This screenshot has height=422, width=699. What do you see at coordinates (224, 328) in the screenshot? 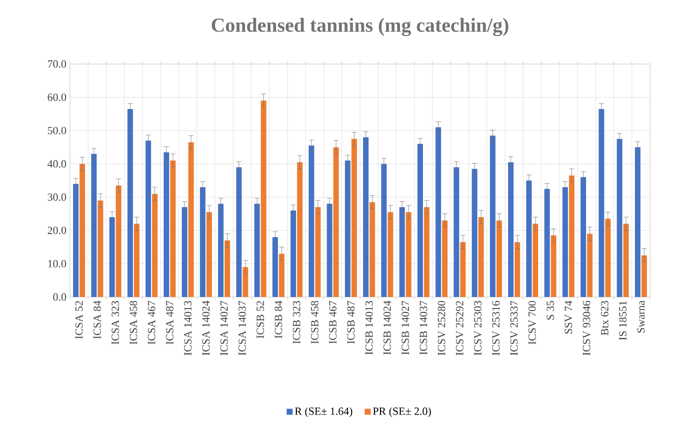
I see `x-tick-label: ICSA 14027` at bounding box center [224, 328].